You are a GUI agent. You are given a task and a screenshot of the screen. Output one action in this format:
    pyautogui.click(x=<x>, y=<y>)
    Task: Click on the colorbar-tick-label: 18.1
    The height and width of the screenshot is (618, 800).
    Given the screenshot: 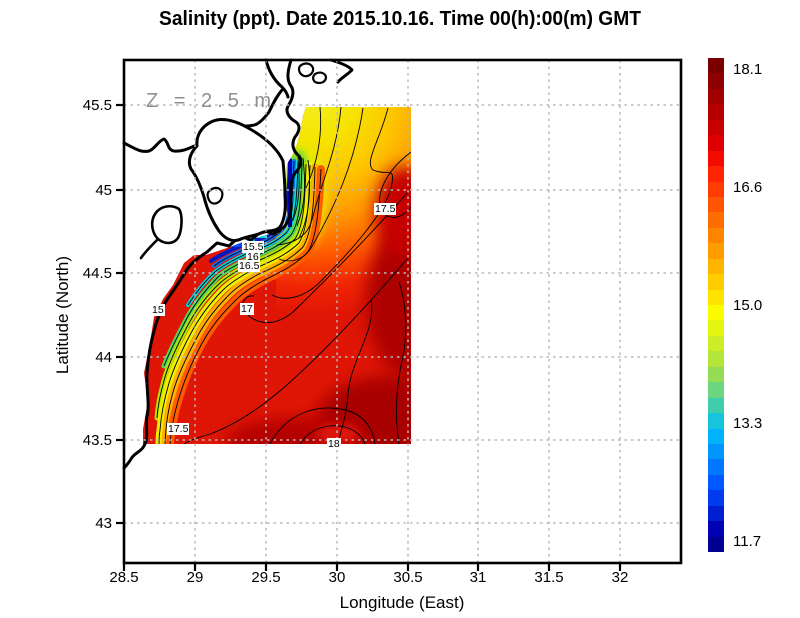 What is the action you would take?
    pyautogui.click(x=748, y=69)
    